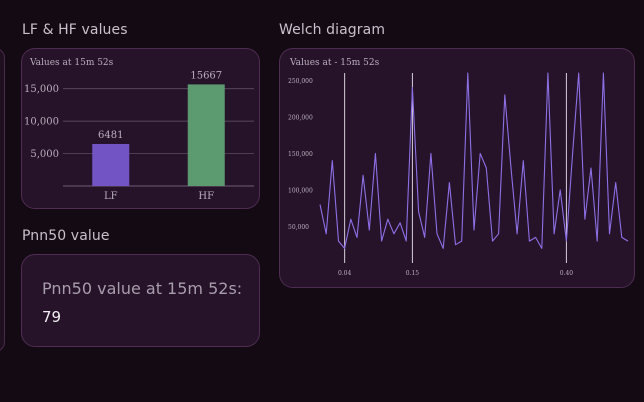 The width and height of the screenshot is (644, 402). What do you see at coordinates (41, 122) in the screenshot?
I see `bar-ytick-label: 10,000` at bounding box center [41, 122].